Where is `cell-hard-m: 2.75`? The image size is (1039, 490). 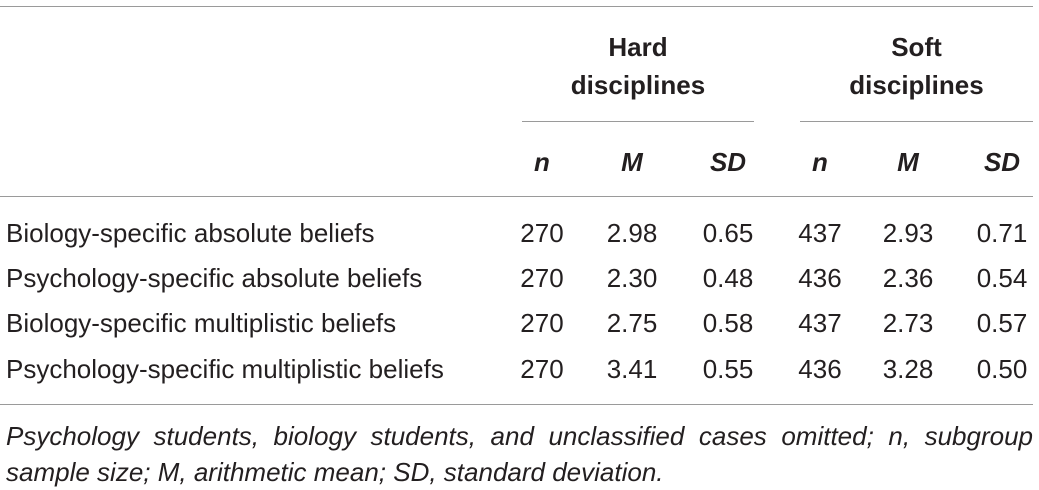
cell-hard-m: 2.75 is located at coordinates (632, 323).